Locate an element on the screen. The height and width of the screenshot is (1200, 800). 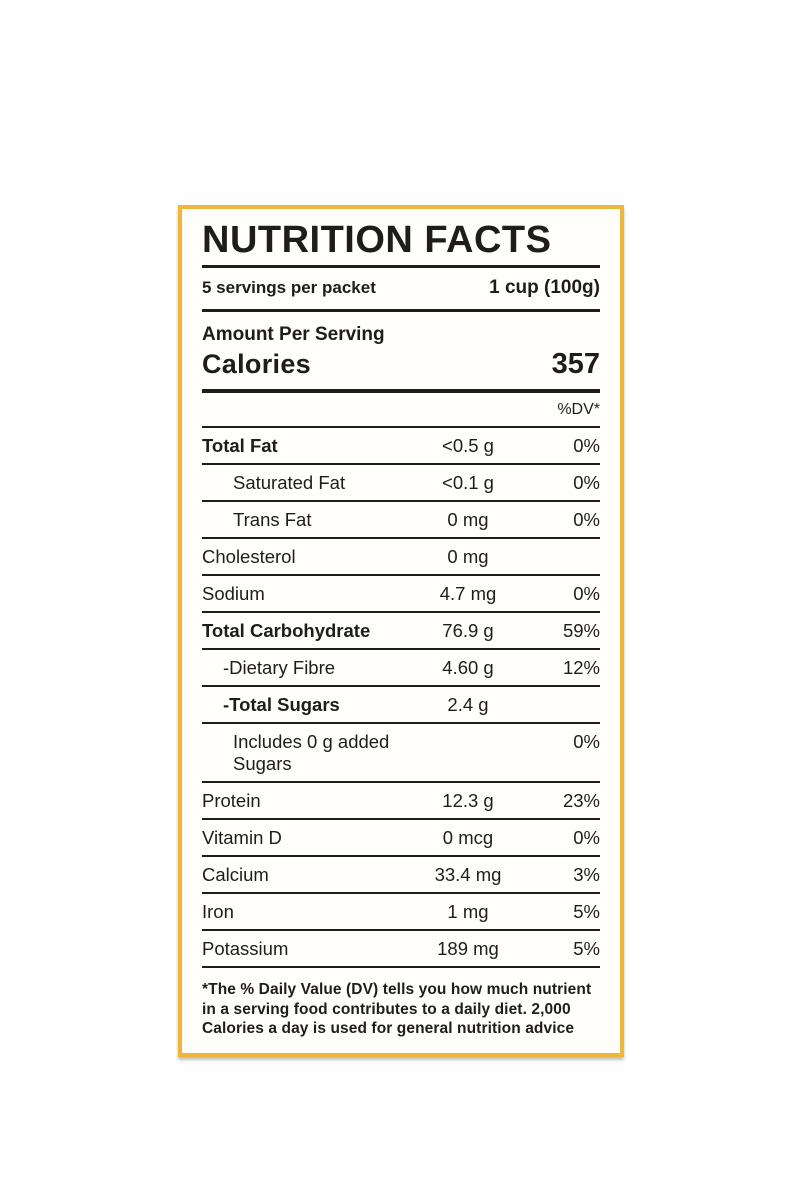
serving-size: 1 cup (100g) is located at coordinates (544, 287).